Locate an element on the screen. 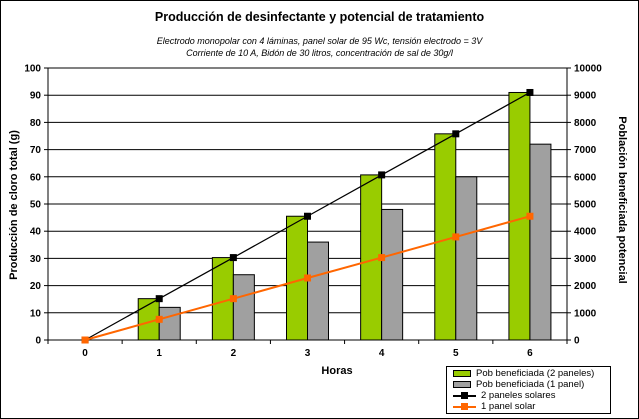 This screenshot has width=639, height=419. left-axis-tick-label: 20 is located at coordinates (36, 286).